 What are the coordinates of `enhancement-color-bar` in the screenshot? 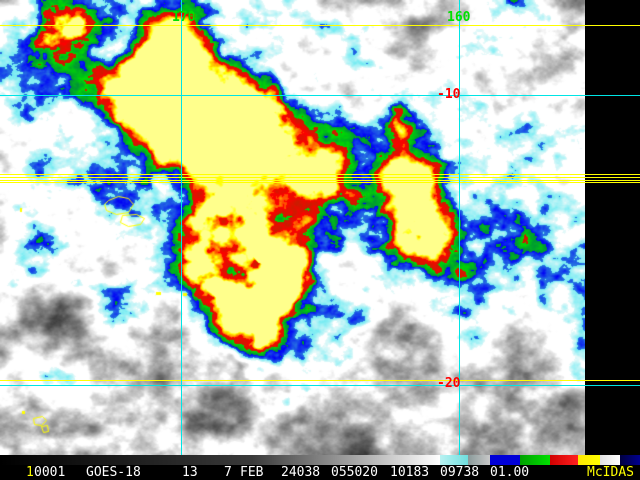 It's located at (320, 460).